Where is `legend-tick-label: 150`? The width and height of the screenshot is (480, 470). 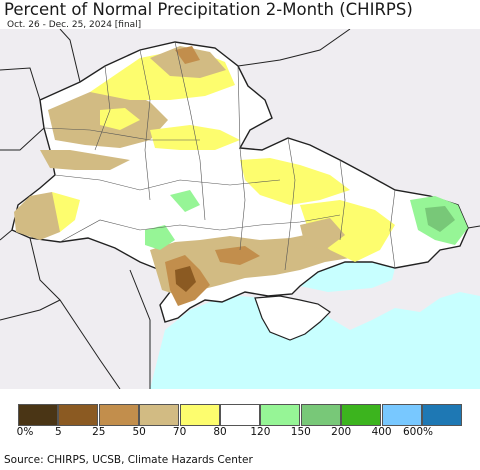 legend-tick-label: 150 is located at coordinates (300, 432).